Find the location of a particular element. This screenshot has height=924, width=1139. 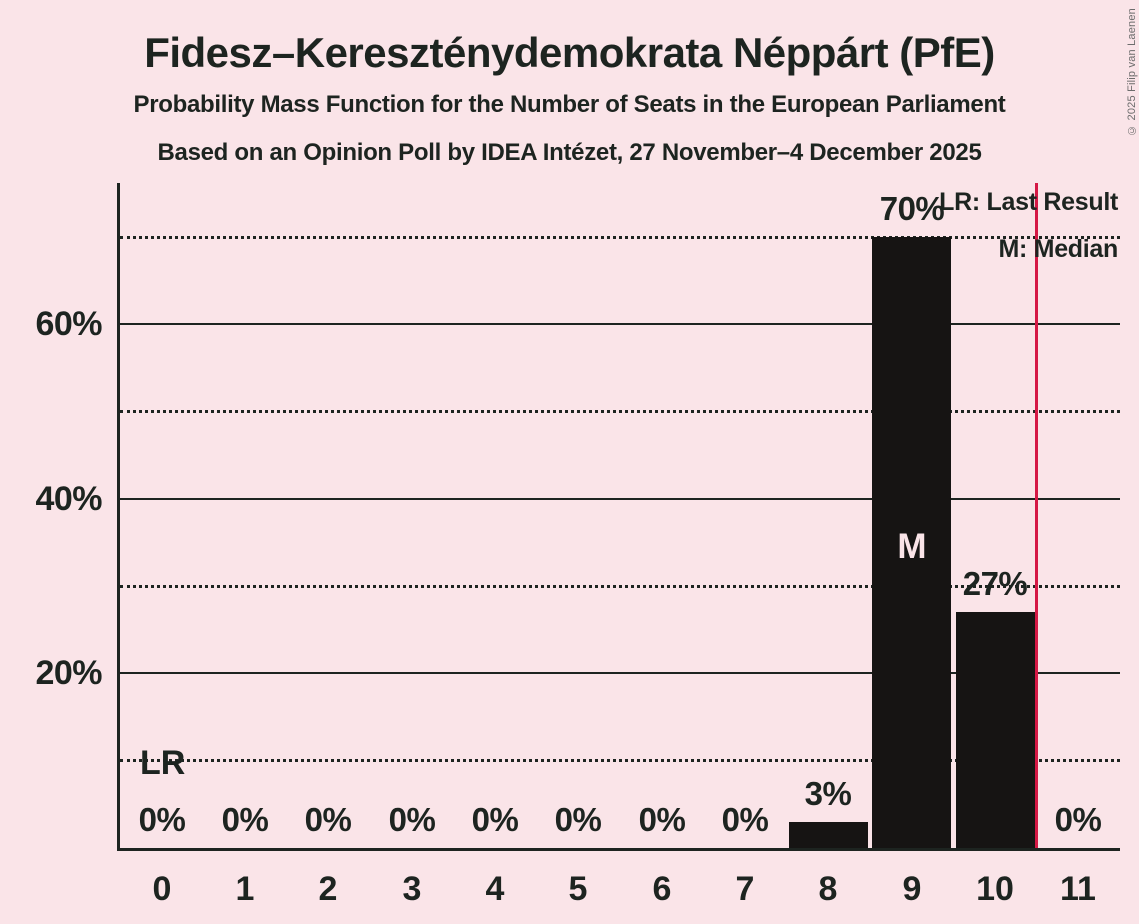

x-tick-label: 11 is located at coordinates (1078, 889).